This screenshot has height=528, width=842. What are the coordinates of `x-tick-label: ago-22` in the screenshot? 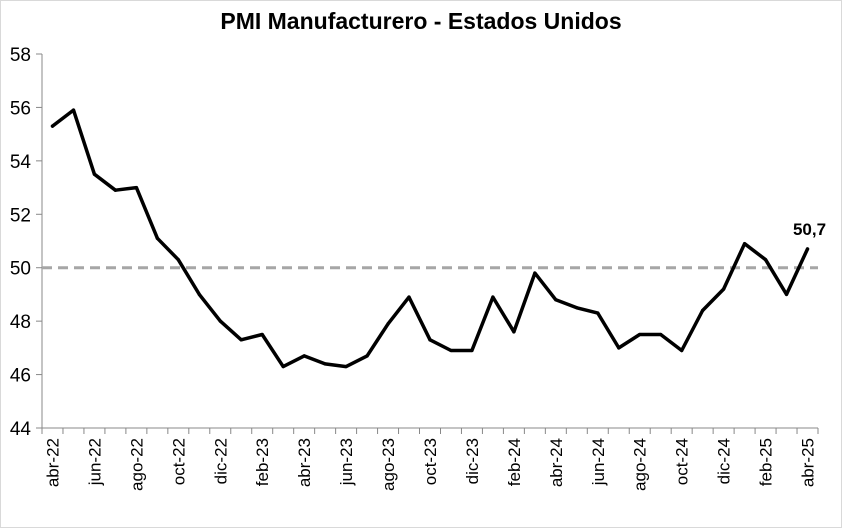 It's located at (136, 464).